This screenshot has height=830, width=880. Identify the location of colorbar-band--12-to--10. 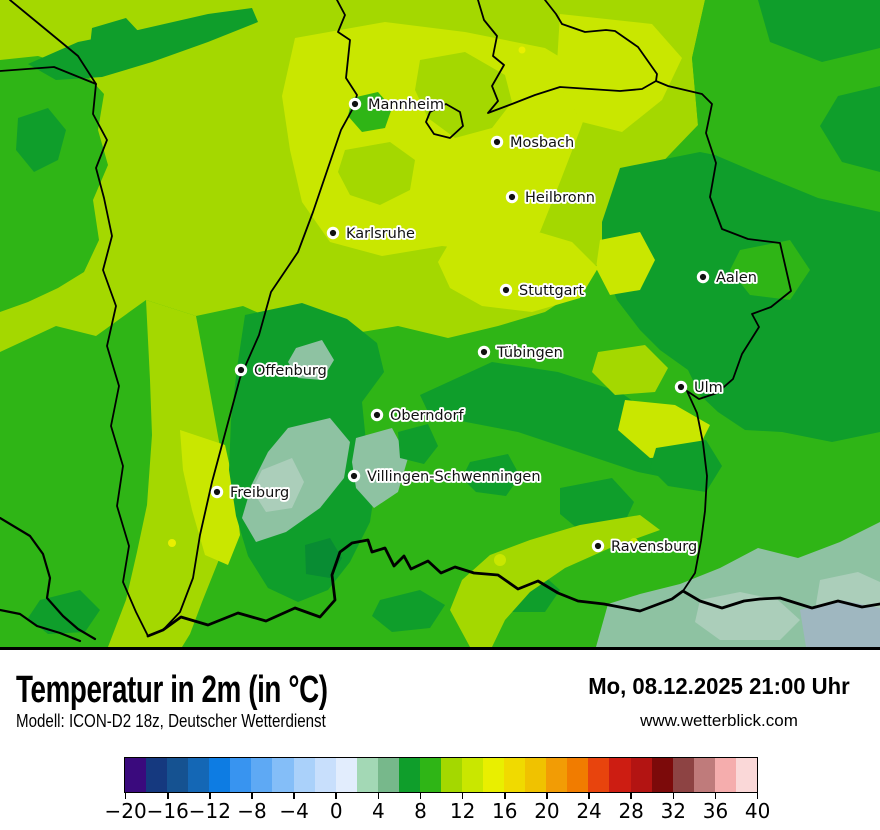
(220, 775).